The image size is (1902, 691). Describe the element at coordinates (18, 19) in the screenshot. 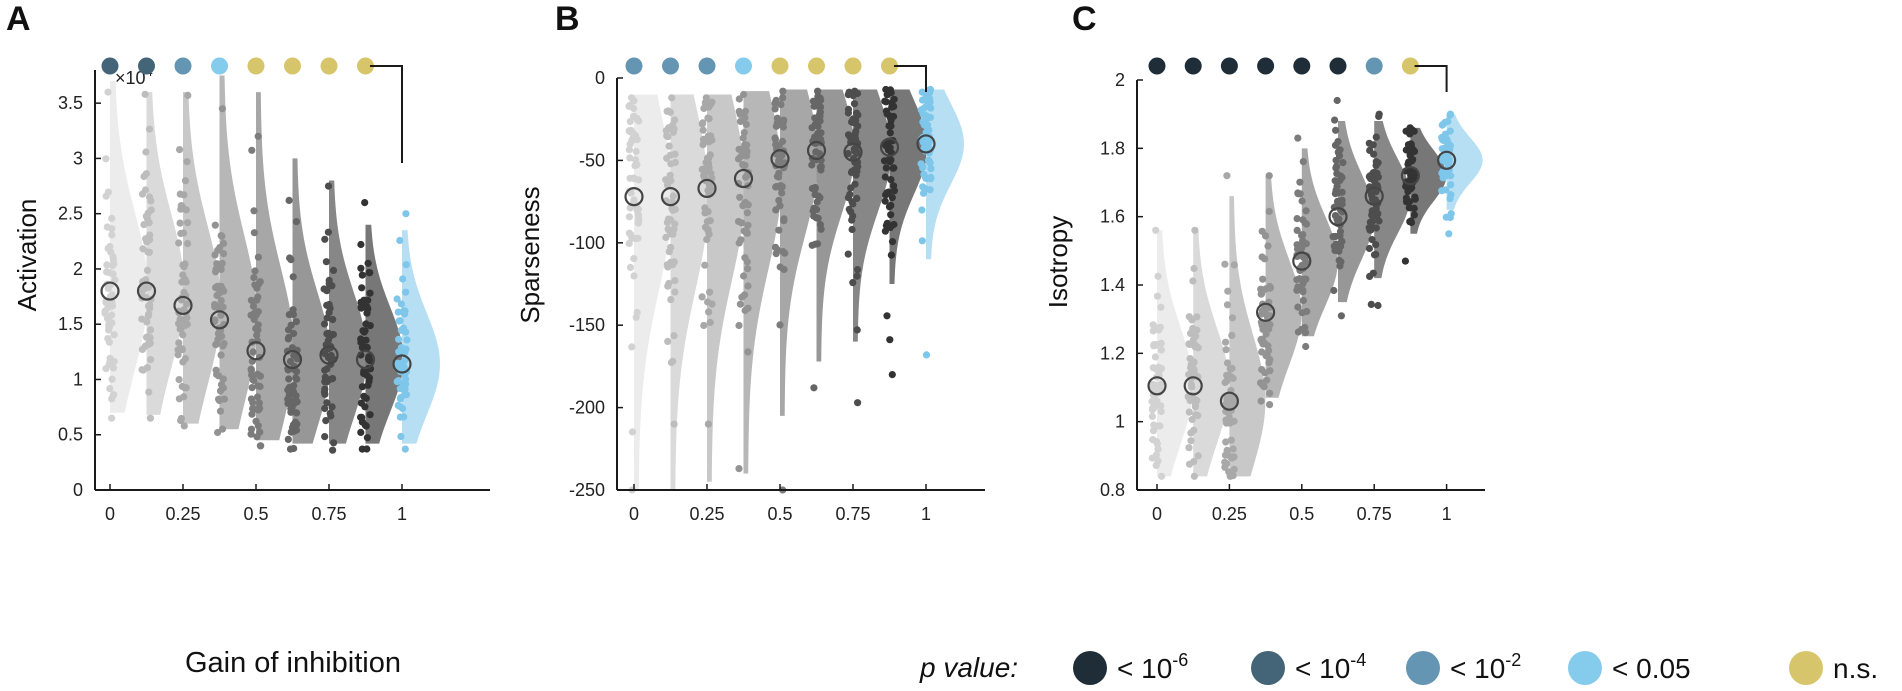

I see `panel-label: A` at that location.